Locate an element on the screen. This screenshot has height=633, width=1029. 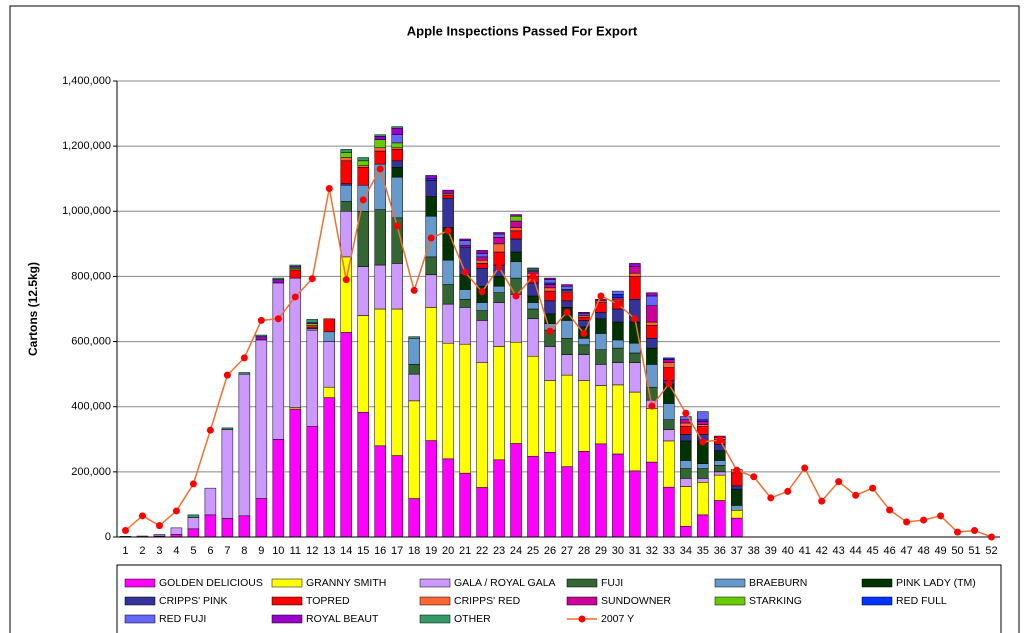
x-tick-label: 4 is located at coordinates (176, 551).